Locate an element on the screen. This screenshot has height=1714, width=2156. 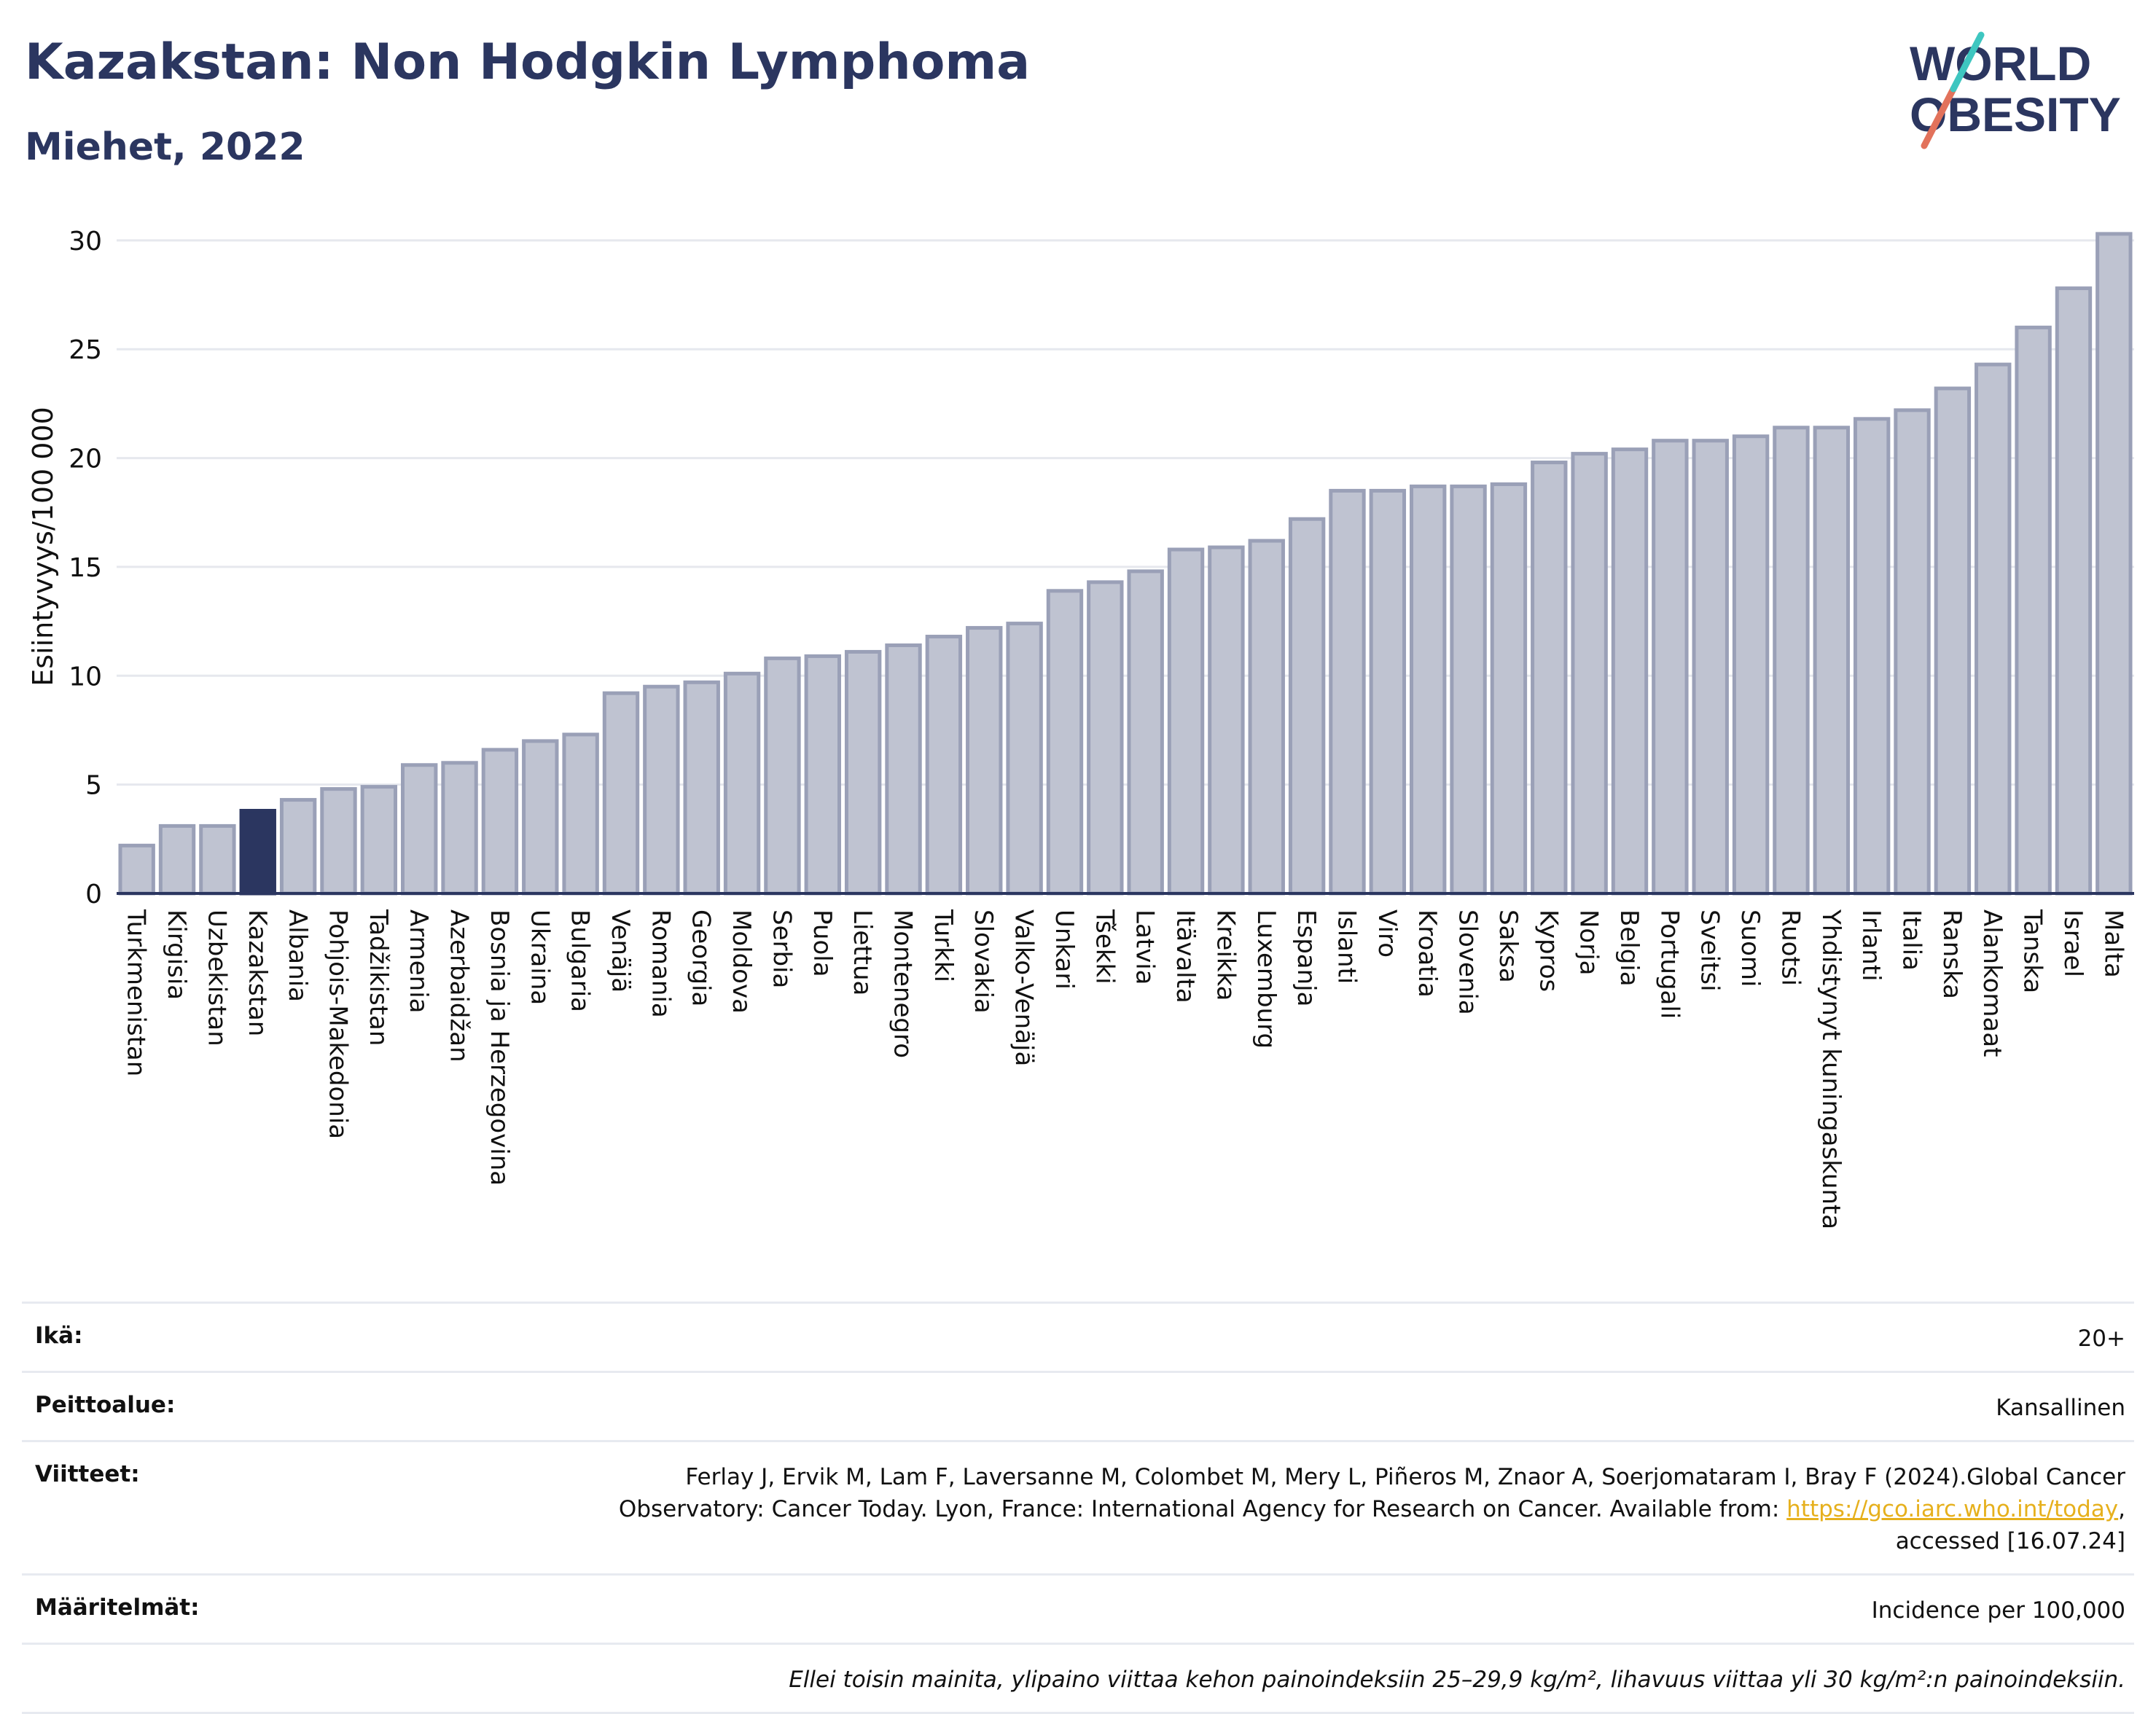
x-tick-label: Venäjä is located at coordinates (620, 951).